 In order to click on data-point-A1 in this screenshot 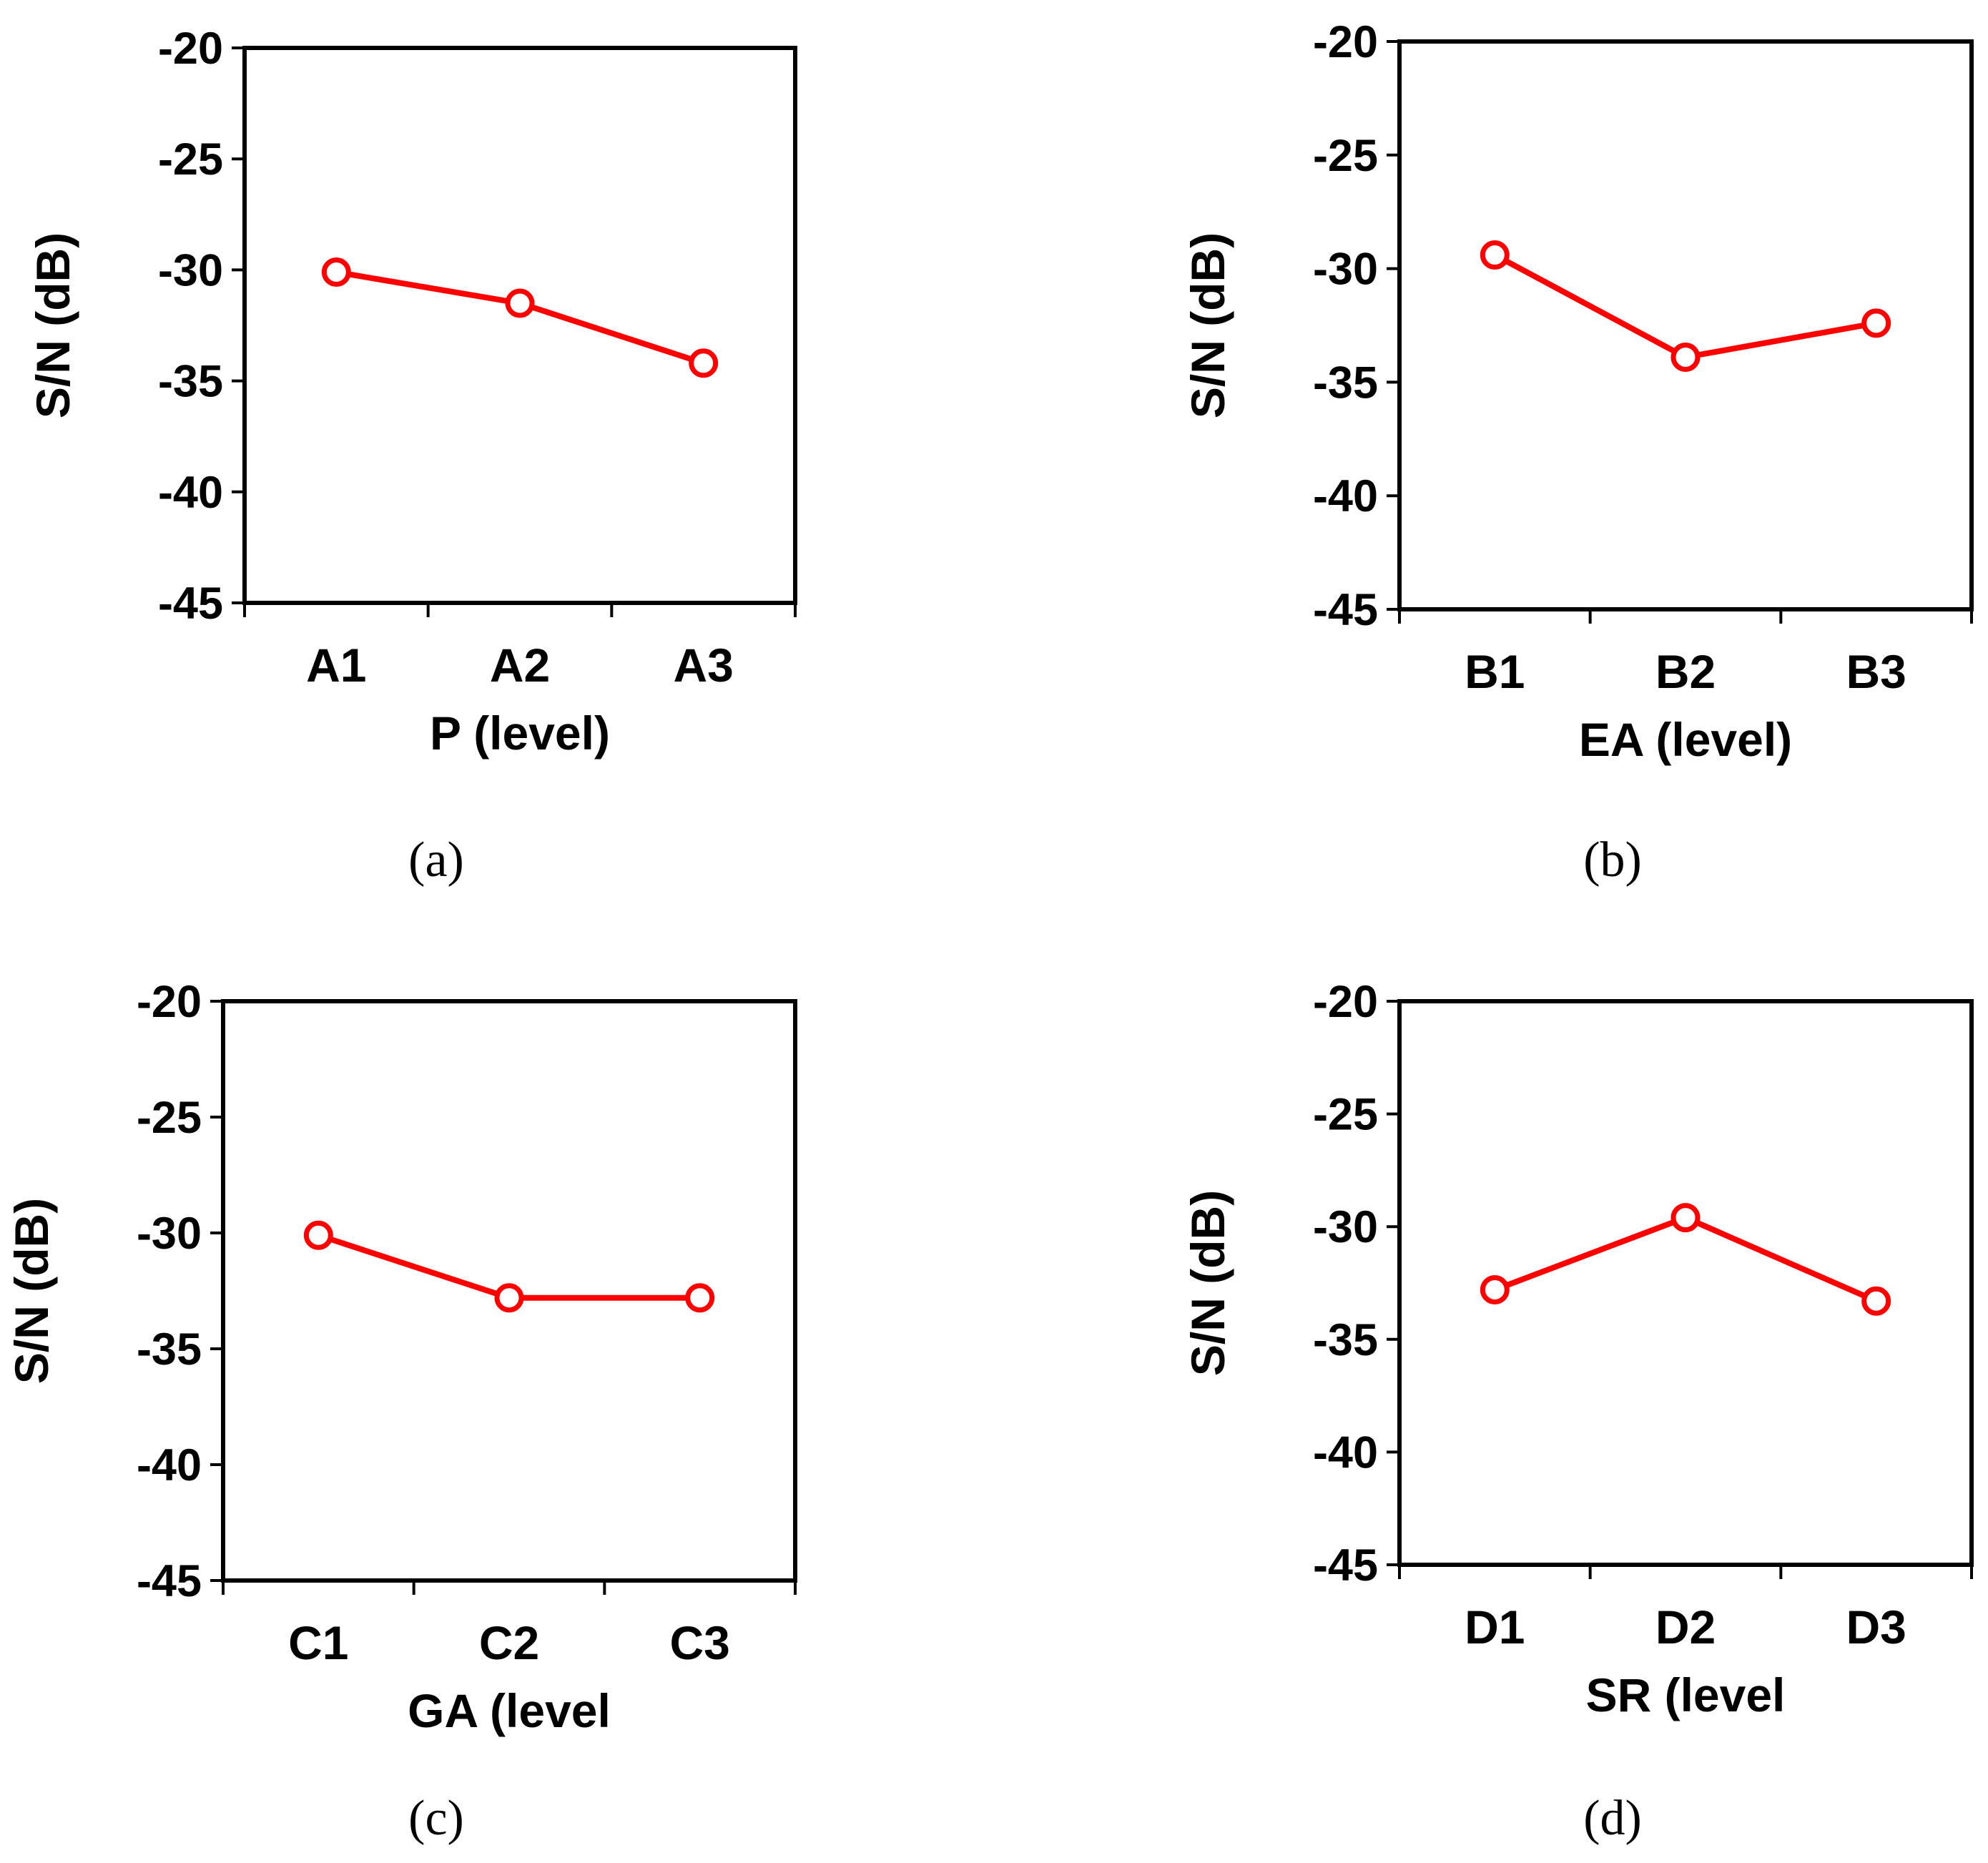, I will do `click(336, 272)`.